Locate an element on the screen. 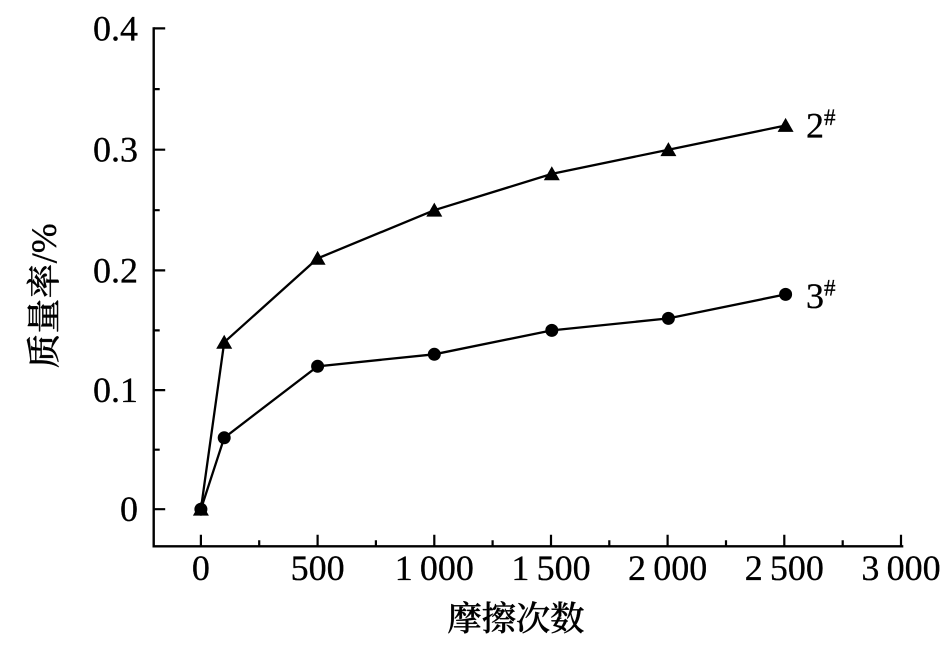 The width and height of the screenshot is (950, 649). svg-text: 2 500 is located at coordinates (784, 568).